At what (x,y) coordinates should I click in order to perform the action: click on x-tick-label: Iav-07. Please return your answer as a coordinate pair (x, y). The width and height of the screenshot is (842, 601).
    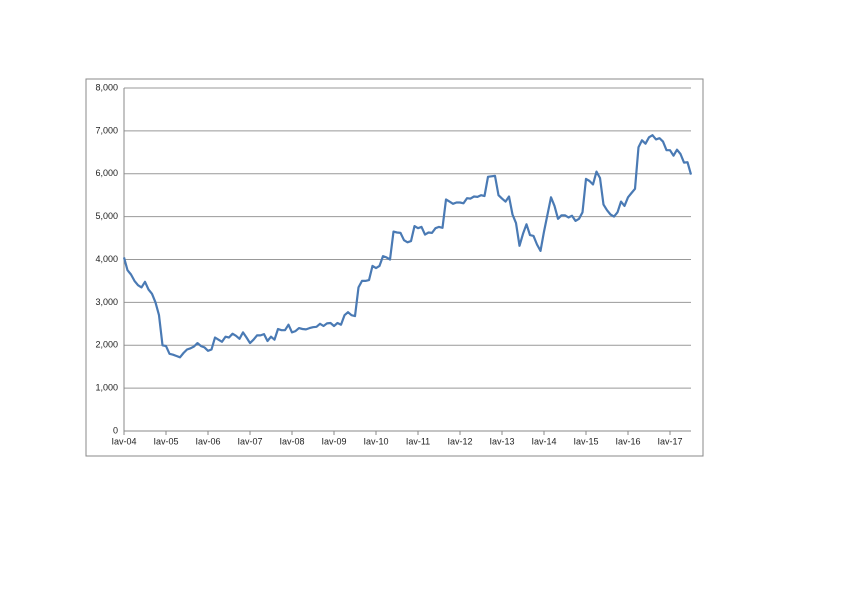
    Looking at the image, I should click on (249, 441).